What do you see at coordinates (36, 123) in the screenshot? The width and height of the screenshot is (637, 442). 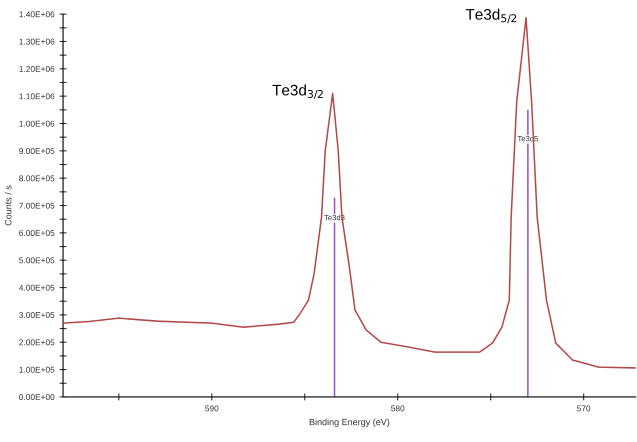 I see `y-tick-label: 1.00E+06` at bounding box center [36, 123].